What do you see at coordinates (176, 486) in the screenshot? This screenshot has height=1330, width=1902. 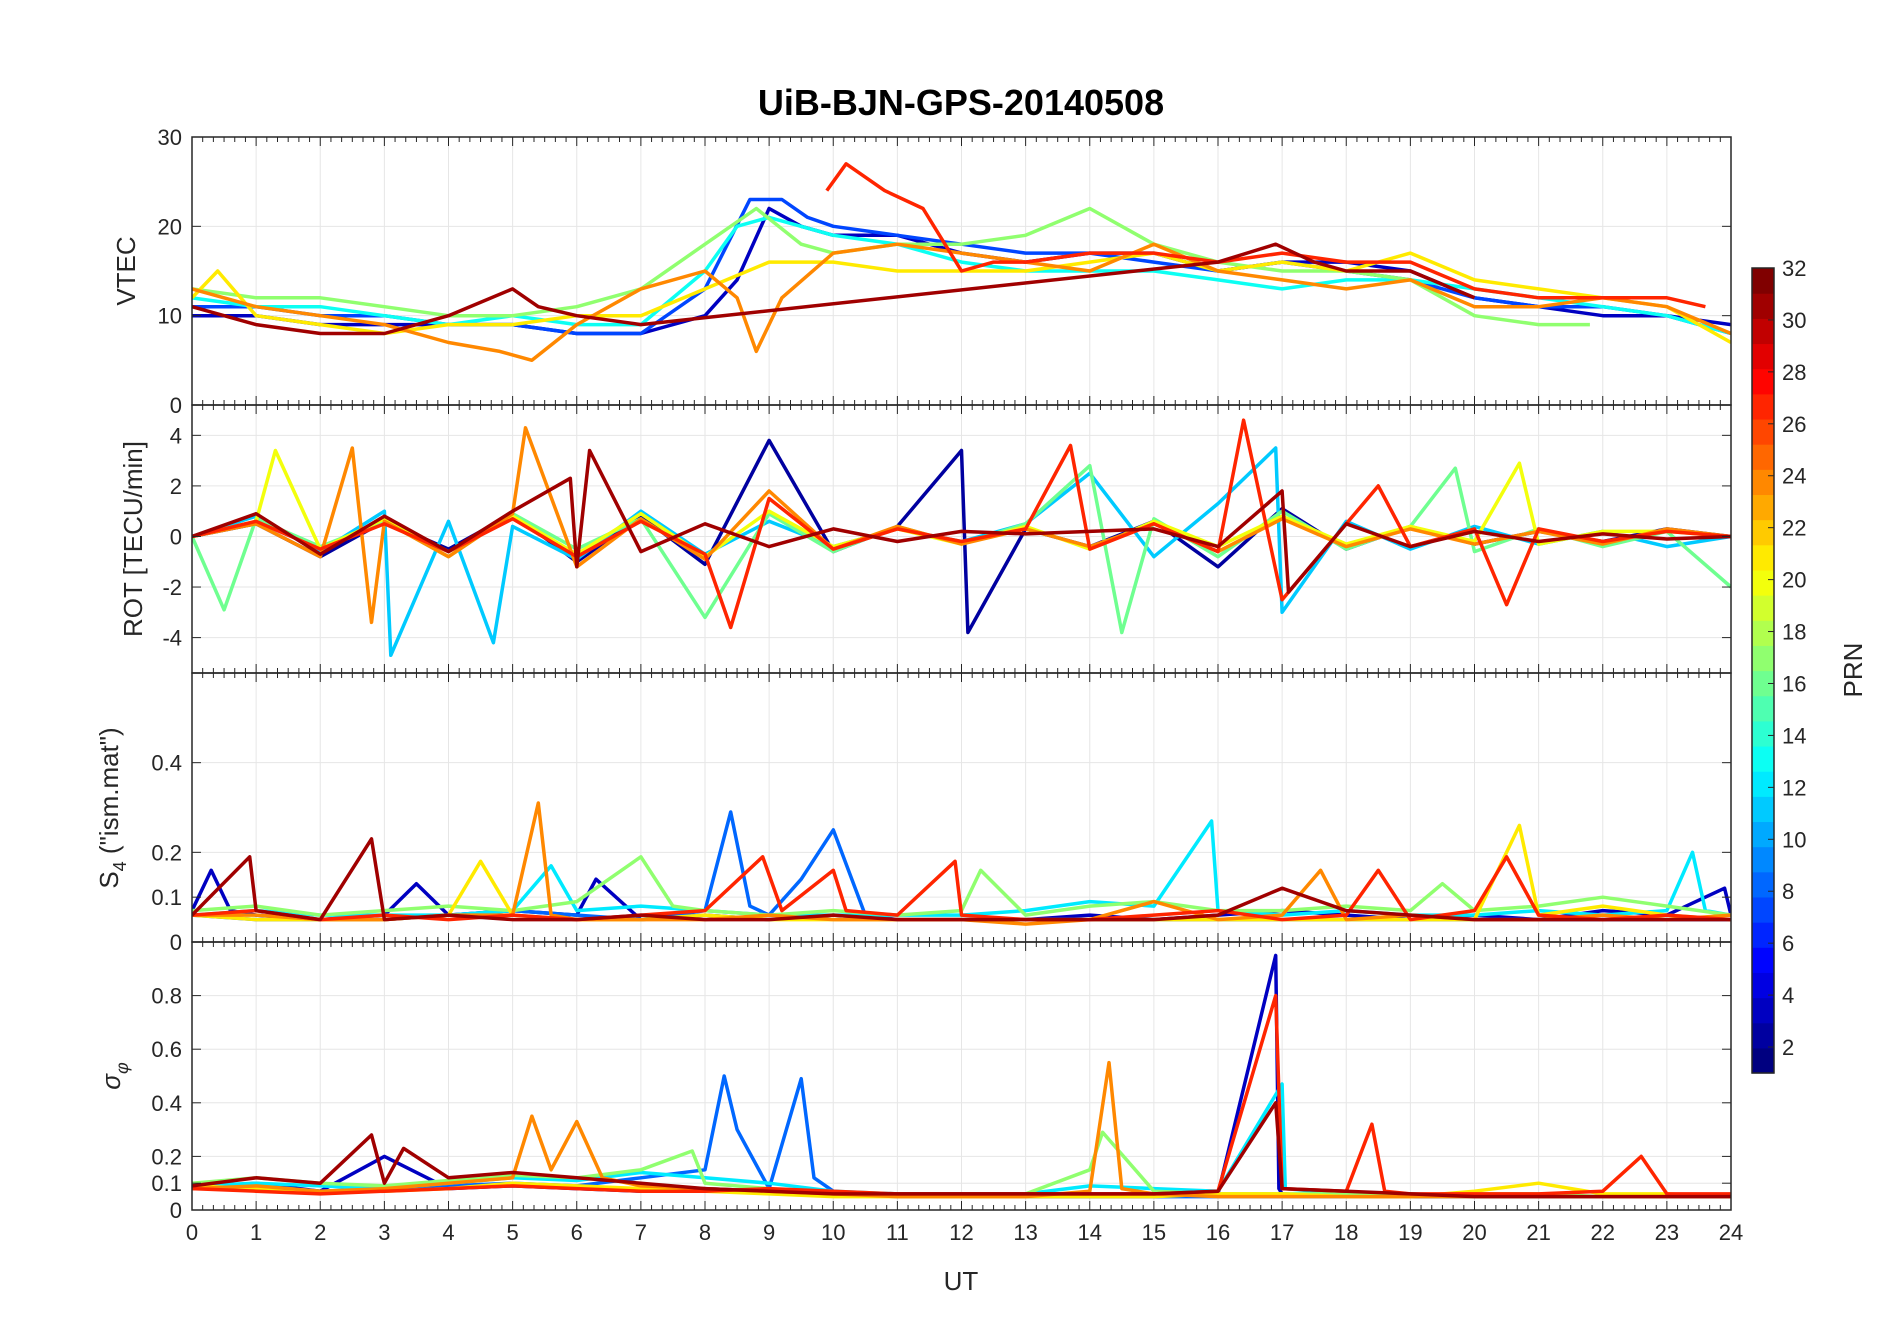 I see `rot-ytick-label: 2` at bounding box center [176, 486].